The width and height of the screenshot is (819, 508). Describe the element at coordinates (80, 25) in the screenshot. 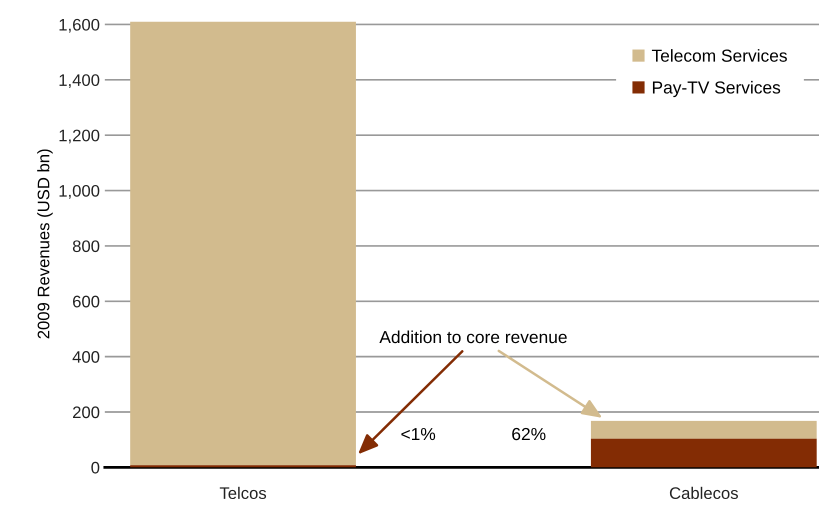

I see `y-tick-label: 1,600` at that location.